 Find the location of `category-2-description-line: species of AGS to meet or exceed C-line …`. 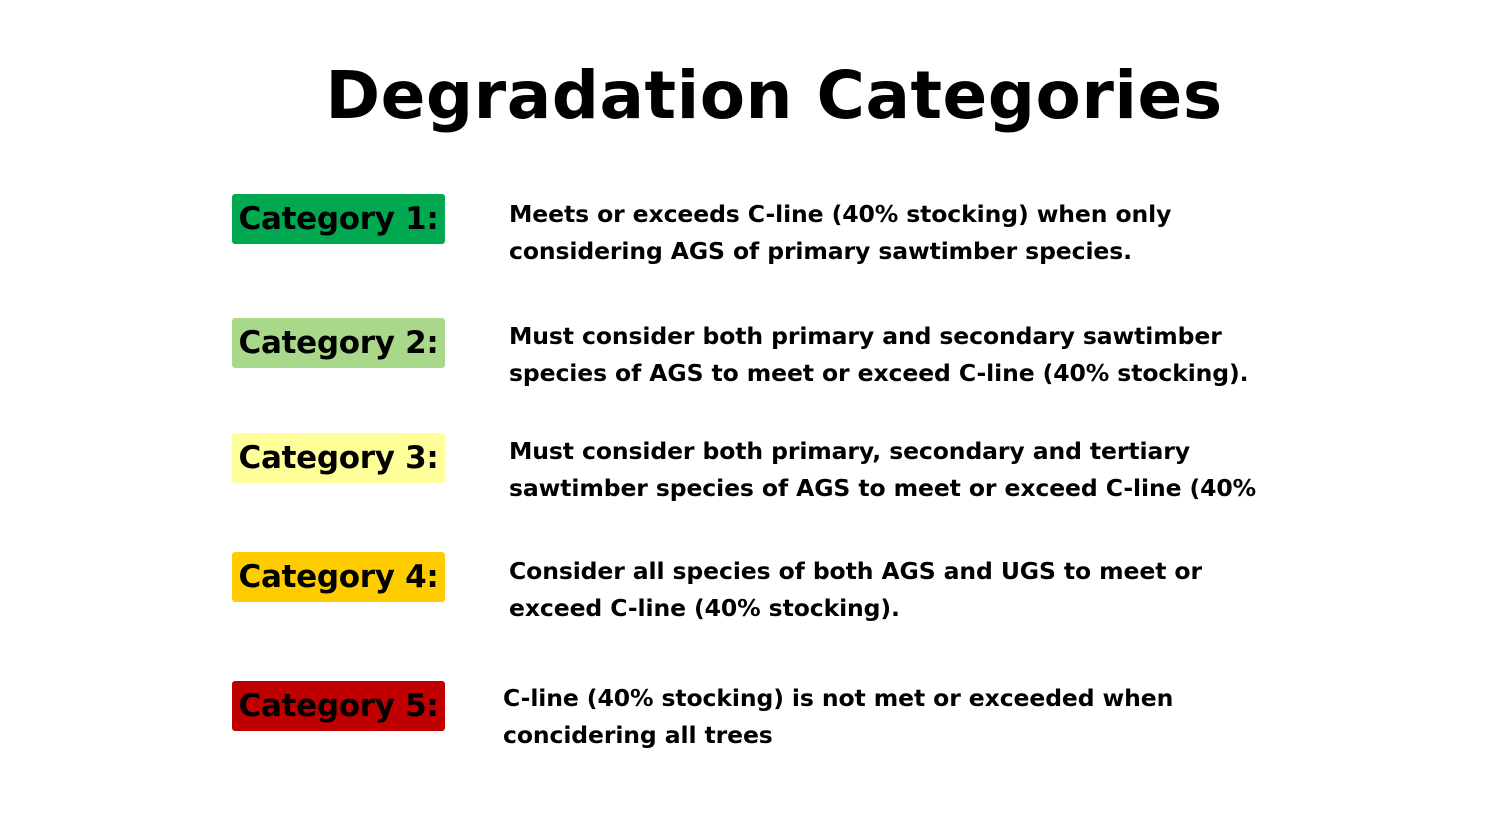

category-2-description-line: species of AGS to meet or exceed C-line … is located at coordinates (879, 373).